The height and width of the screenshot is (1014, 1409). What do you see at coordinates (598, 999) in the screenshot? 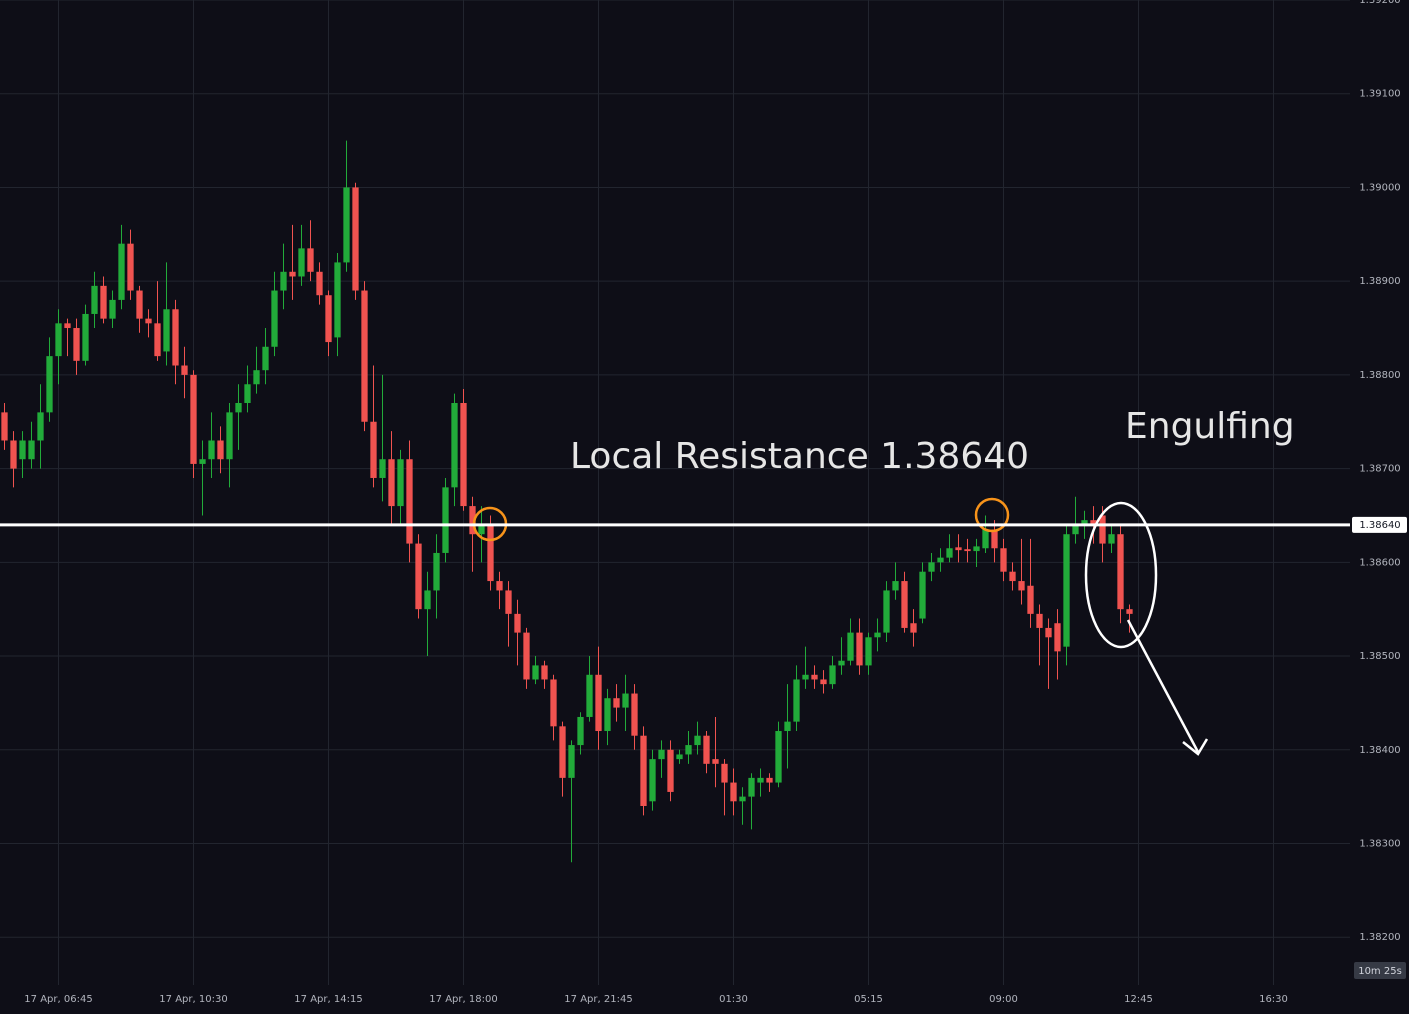
I see `x-tick-label: 17 Apr, 21:45` at bounding box center [598, 999].